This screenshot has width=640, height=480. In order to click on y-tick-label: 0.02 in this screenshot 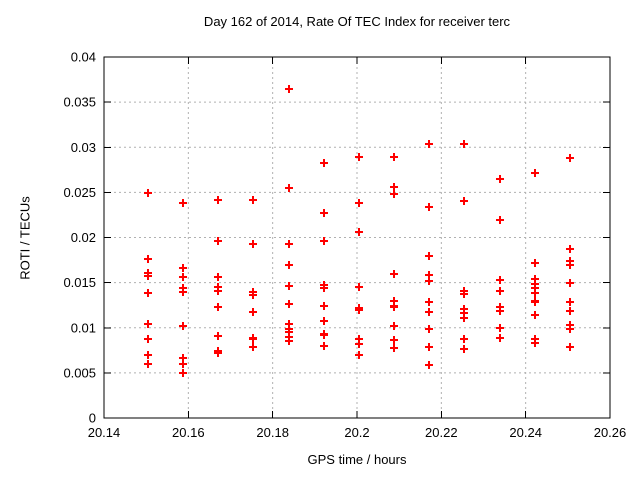, I will do `click(83, 237)`.